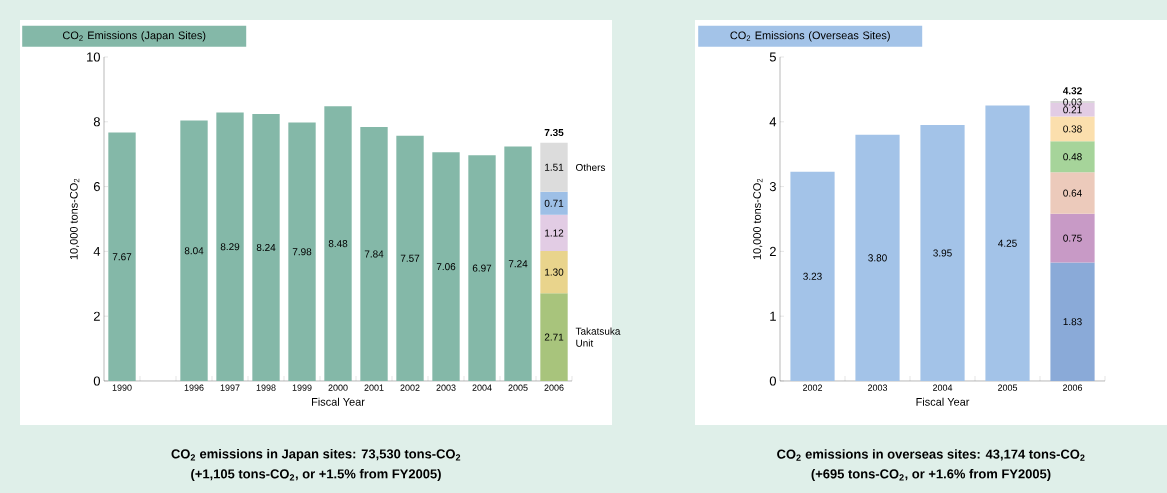 The width and height of the screenshot is (1167, 493). What do you see at coordinates (554, 133) in the screenshot?
I see `total-label: 7.35` at bounding box center [554, 133].